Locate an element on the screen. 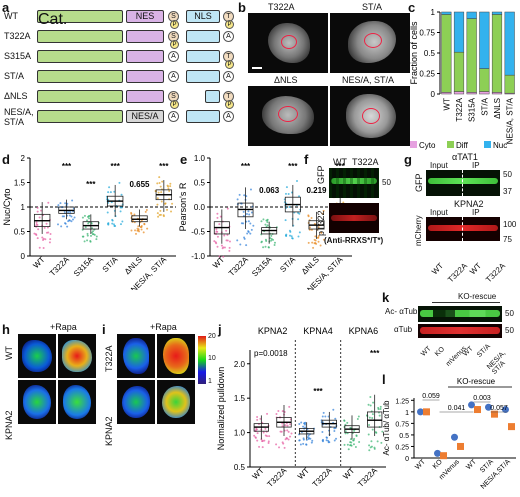 This screenshot has width=520, height=497. row-label-i-t322a: T322A is located at coordinates (109, 358).